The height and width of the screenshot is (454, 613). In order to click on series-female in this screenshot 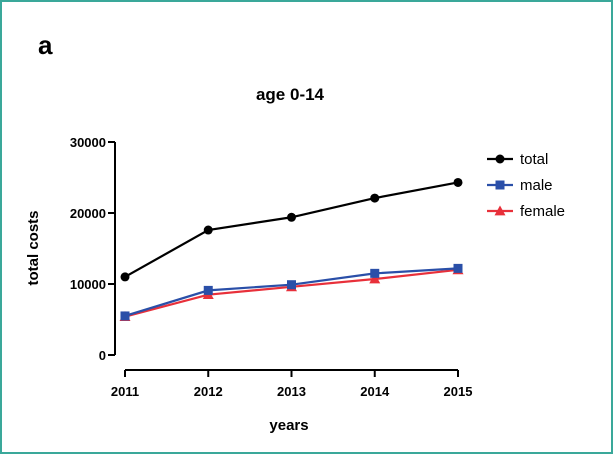, I will do `click(291, 293)`.